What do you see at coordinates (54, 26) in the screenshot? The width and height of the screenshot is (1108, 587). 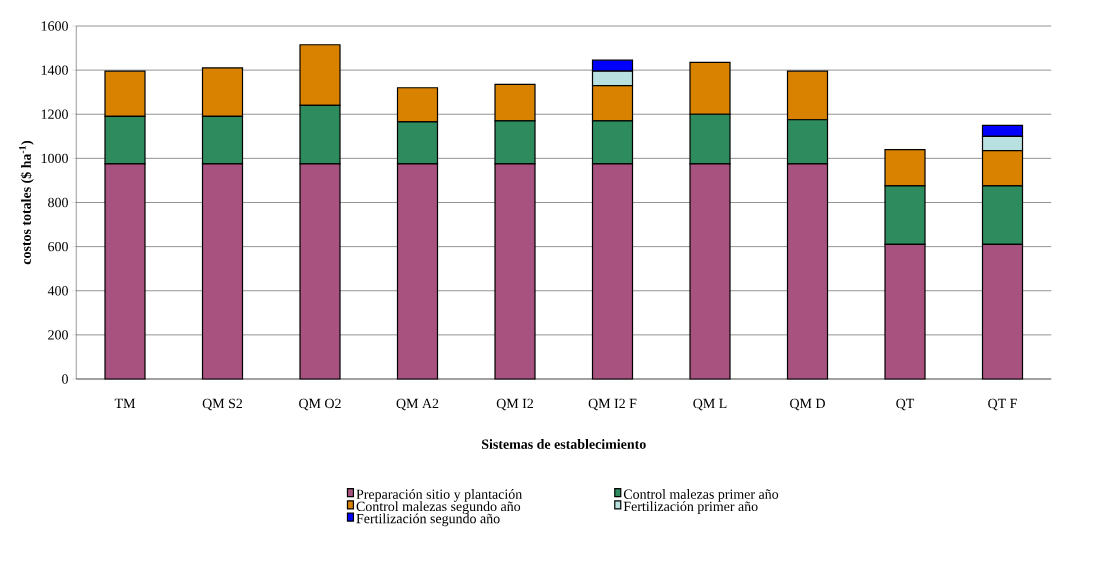 I see `y-tick-label: 1600` at bounding box center [54, 26].